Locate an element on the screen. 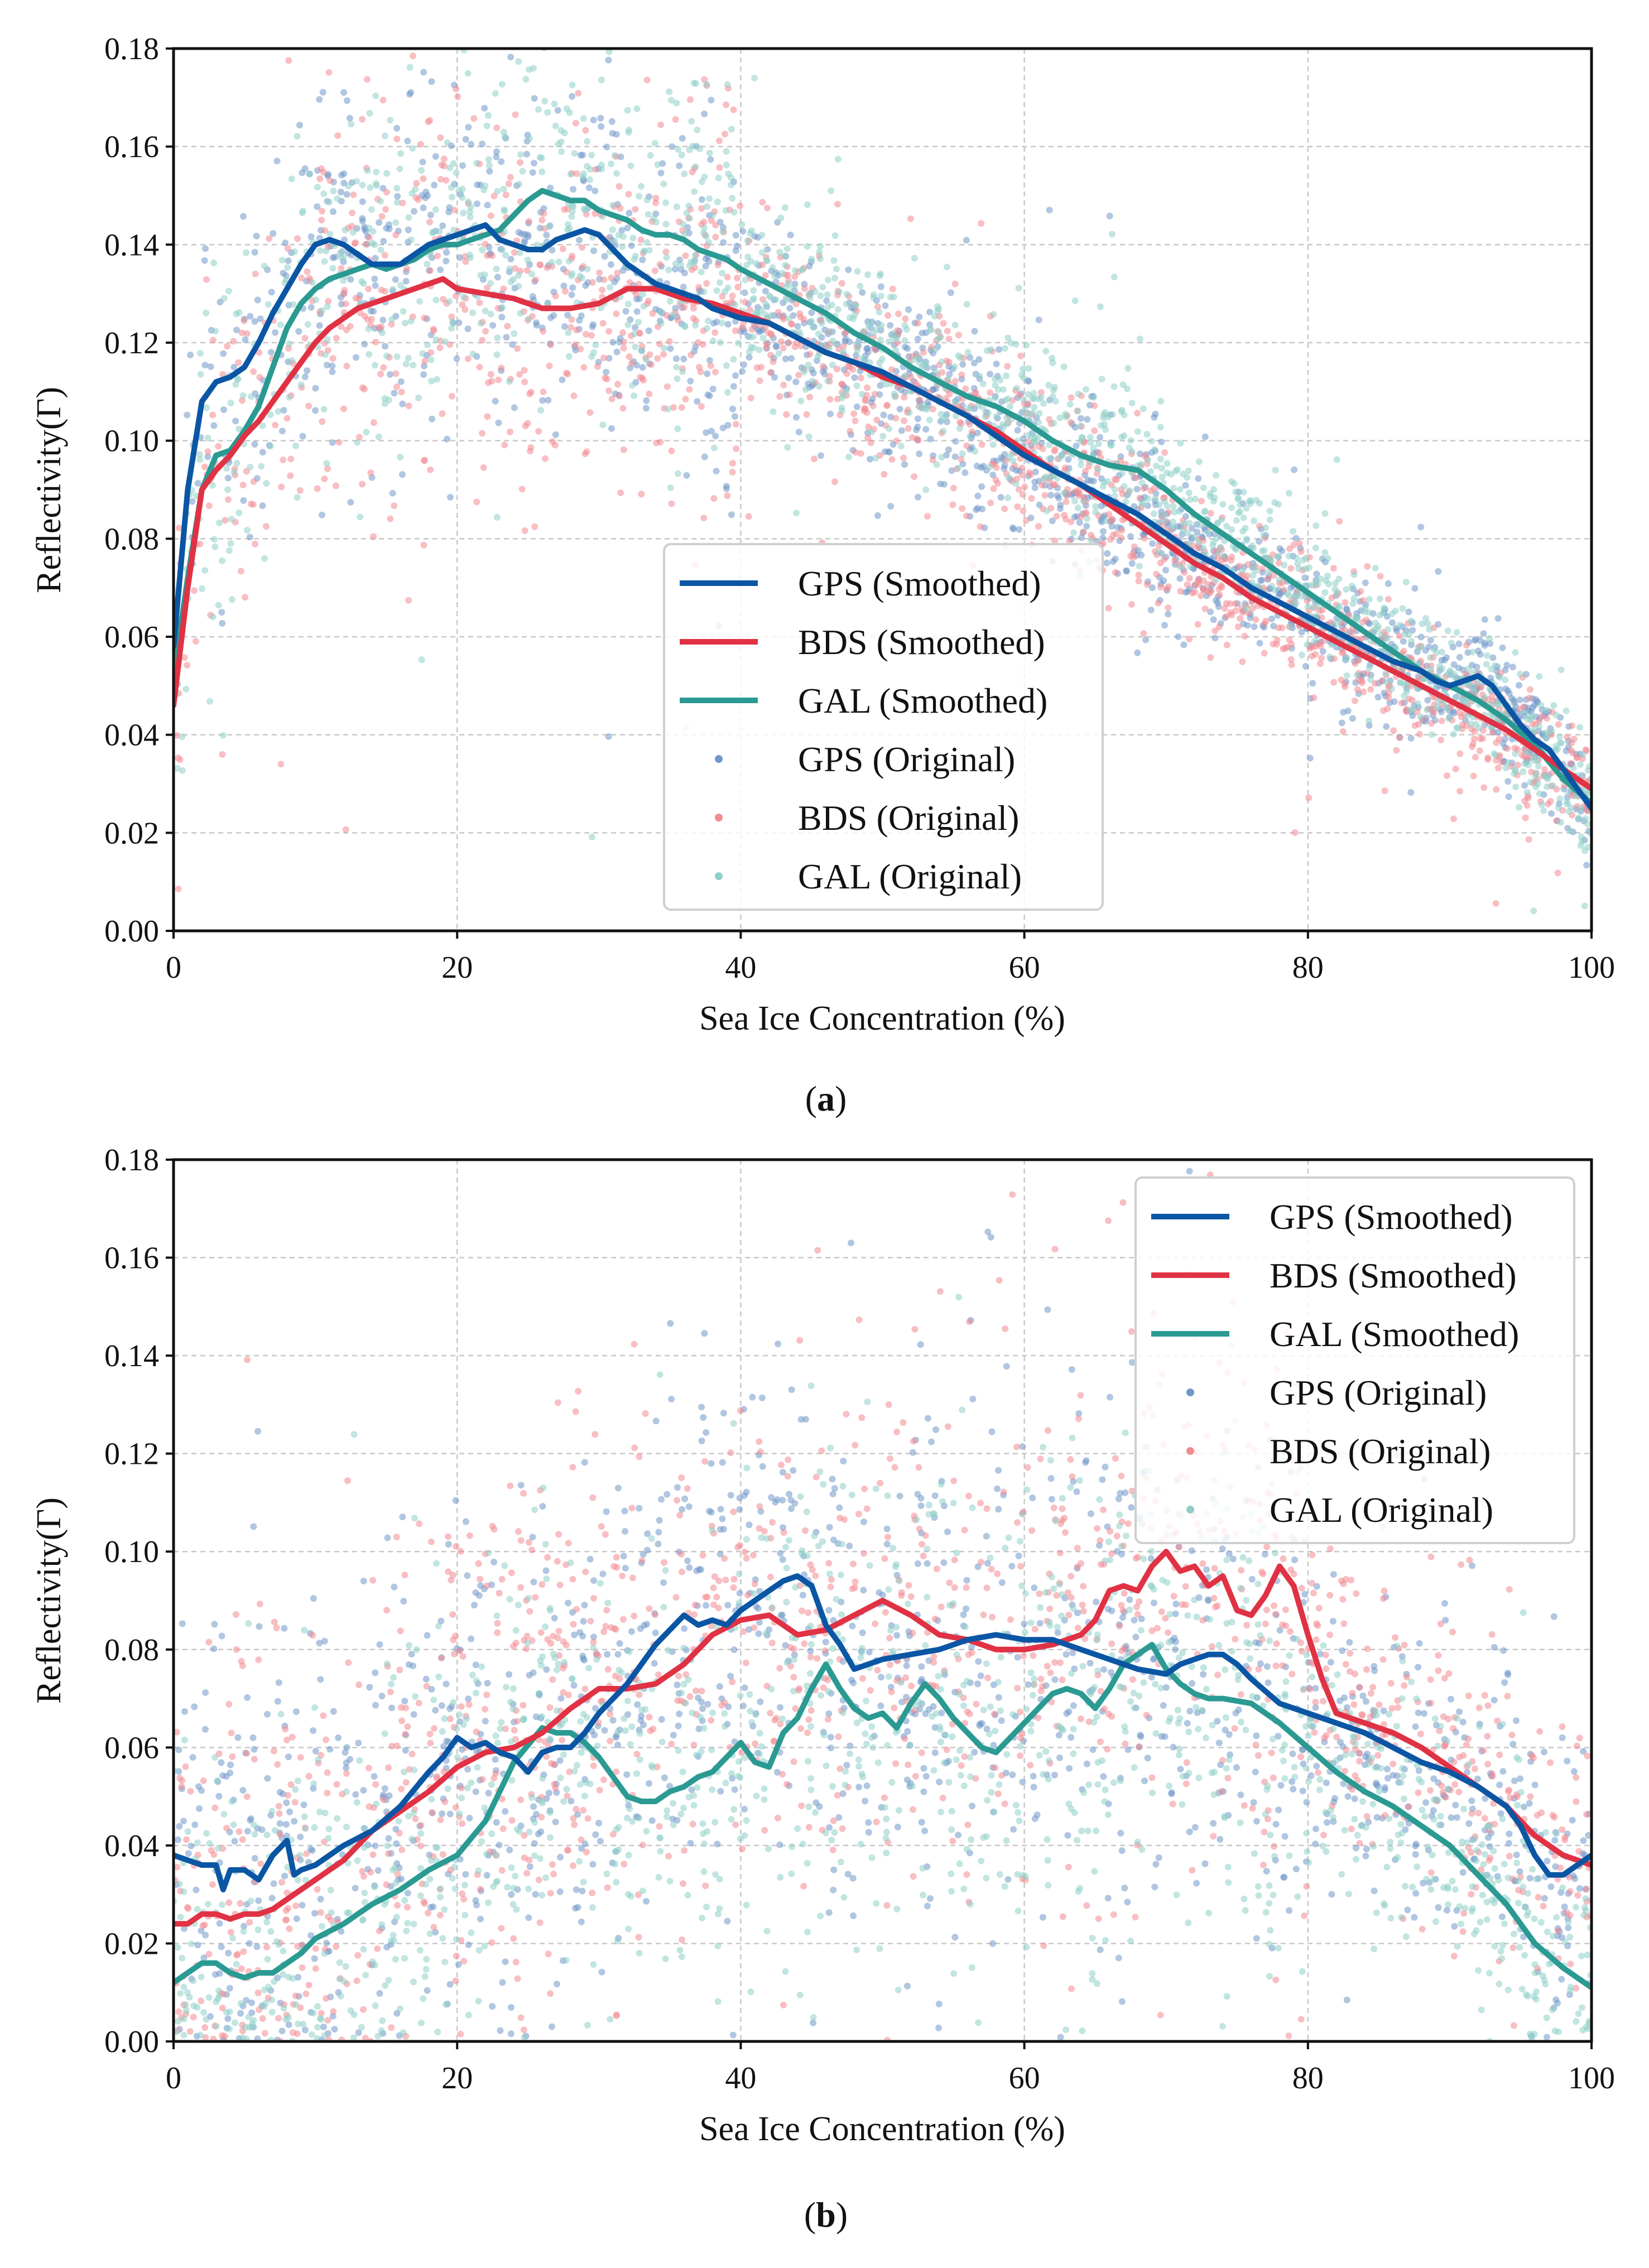 This screenshot has height=2268, width=1649. x-tick-label: 20 is located at coordinates (457, 967).